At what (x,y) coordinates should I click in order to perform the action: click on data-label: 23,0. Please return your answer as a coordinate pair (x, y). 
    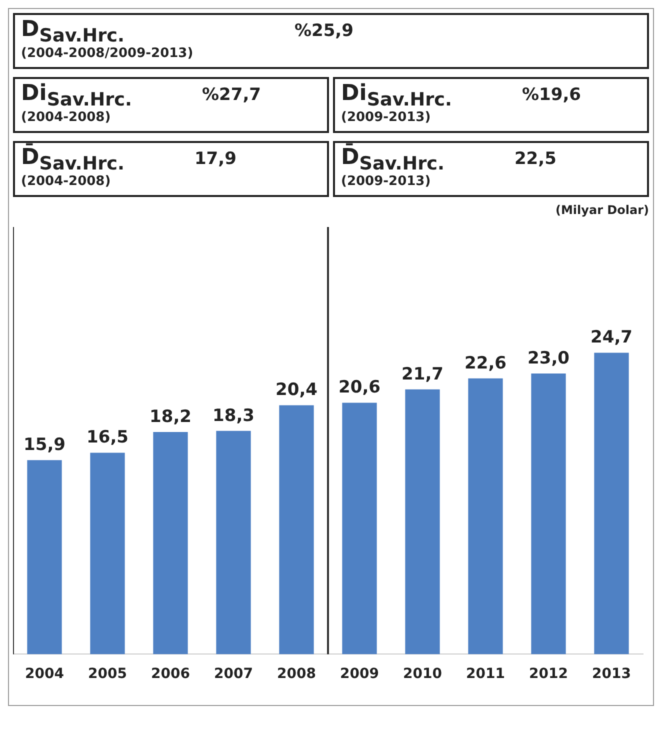
    Looking at the image, I should click on (549, 358).